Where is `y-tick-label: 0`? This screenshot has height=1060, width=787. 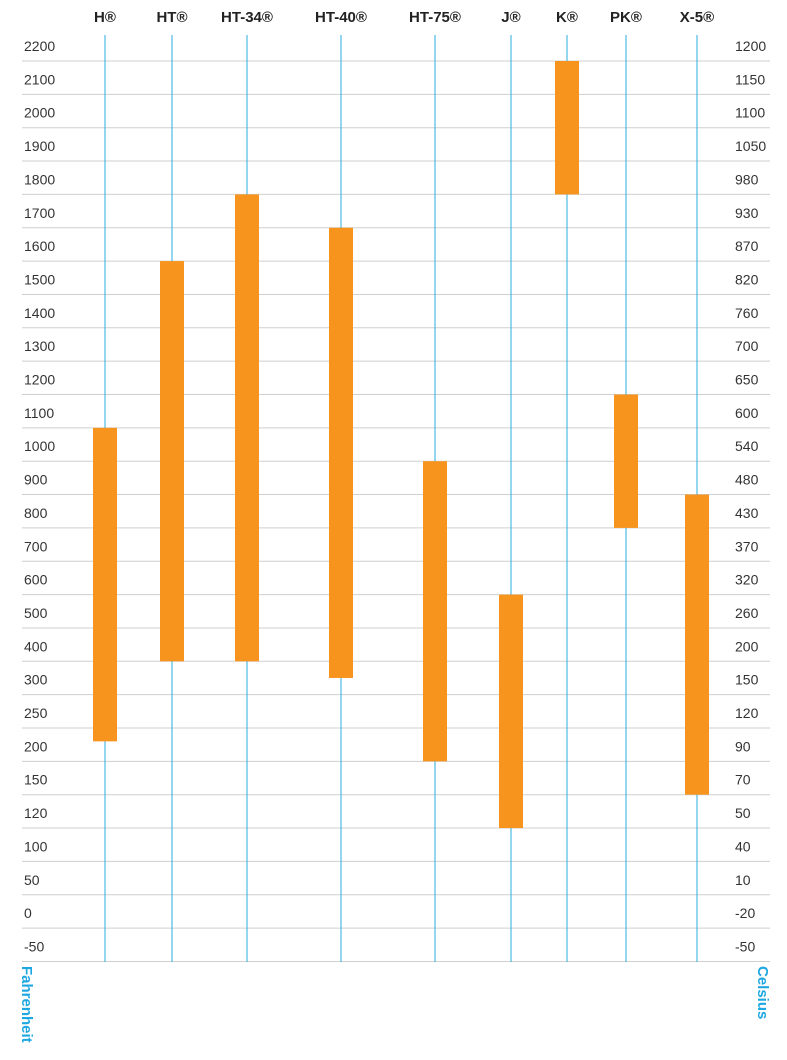
y-tick-label: 0 is located at coordinates (28, 913).